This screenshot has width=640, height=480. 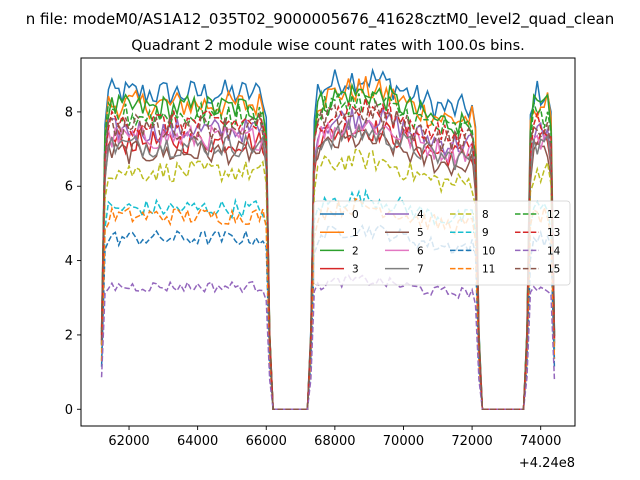 I want to click on y-tick-label: 4, so click(x=69, y=261).